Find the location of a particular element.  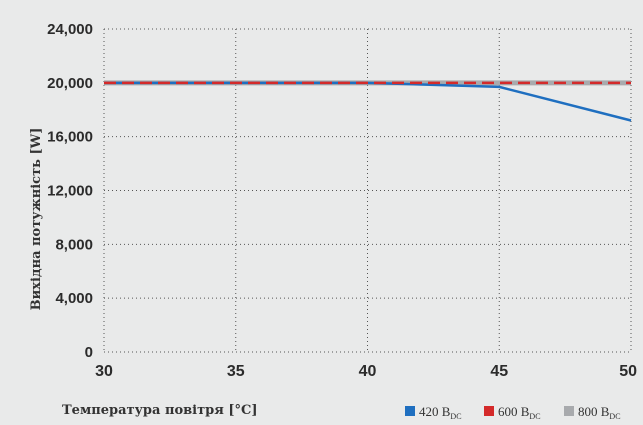

y-tick-label: 12,000 is located at coordinates (70, 191).